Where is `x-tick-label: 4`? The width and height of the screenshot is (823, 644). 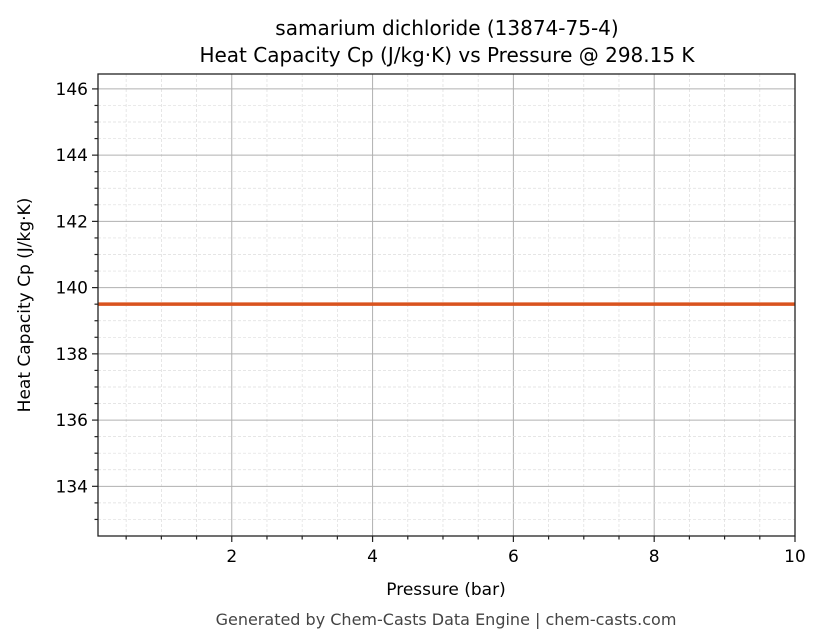 x-tick-label: 4 is located at coordinates (372, 557).